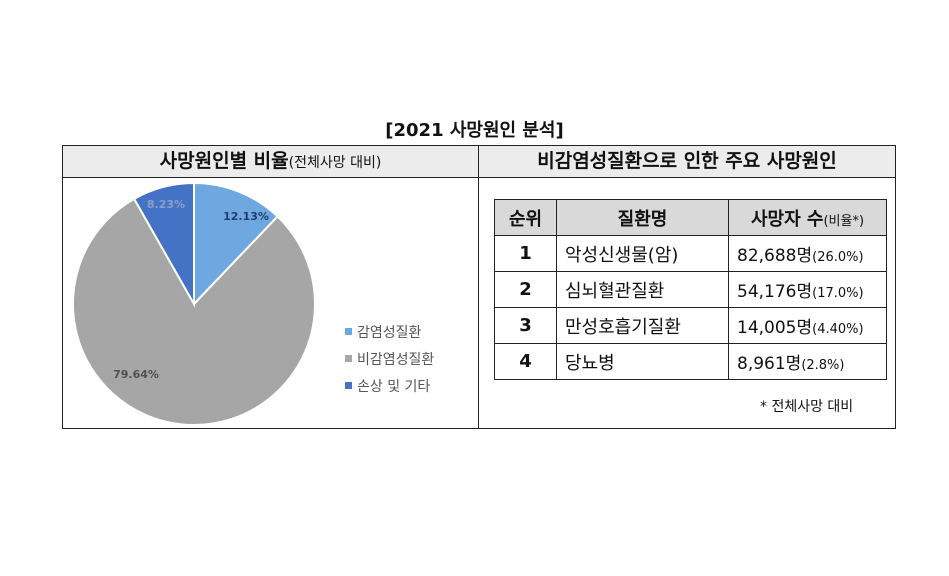 This screenshot has width=949, height=576. I want to click on deaths-cell: 8,961명(2.8%), so click(807, 361).